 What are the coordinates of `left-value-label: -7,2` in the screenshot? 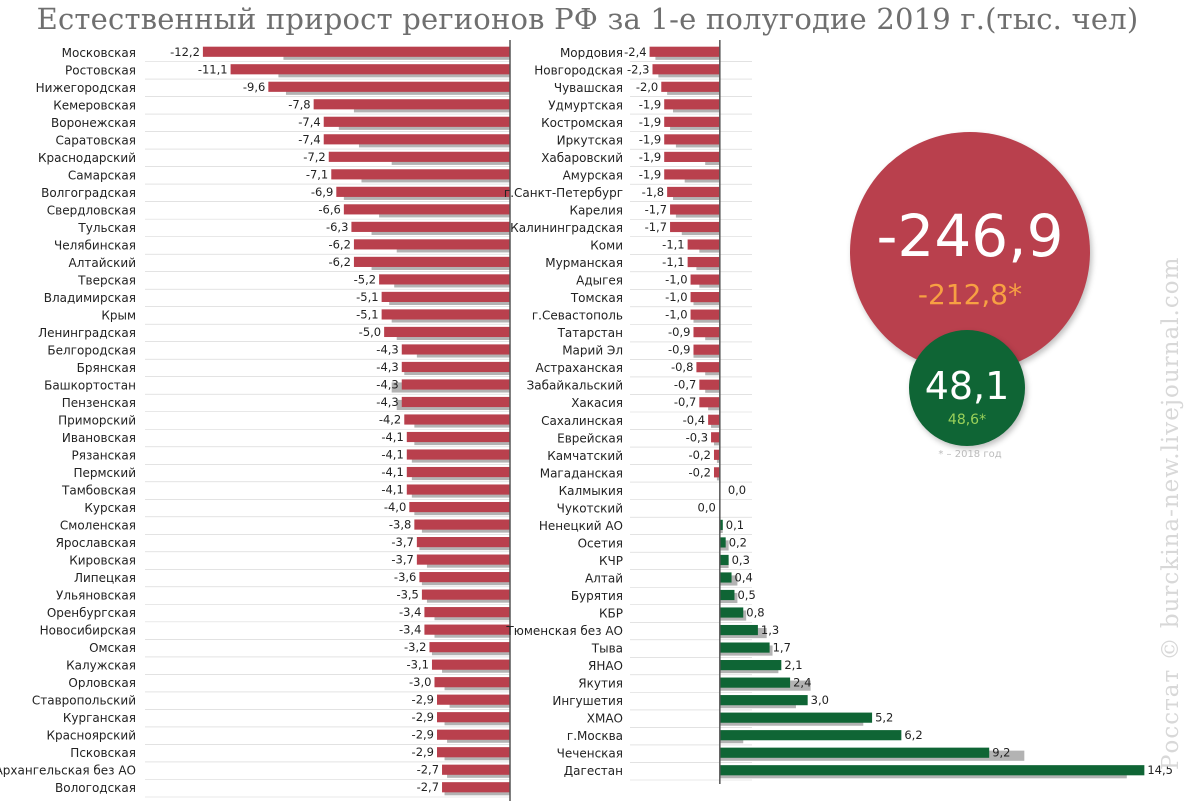 It's located at (314, 157).